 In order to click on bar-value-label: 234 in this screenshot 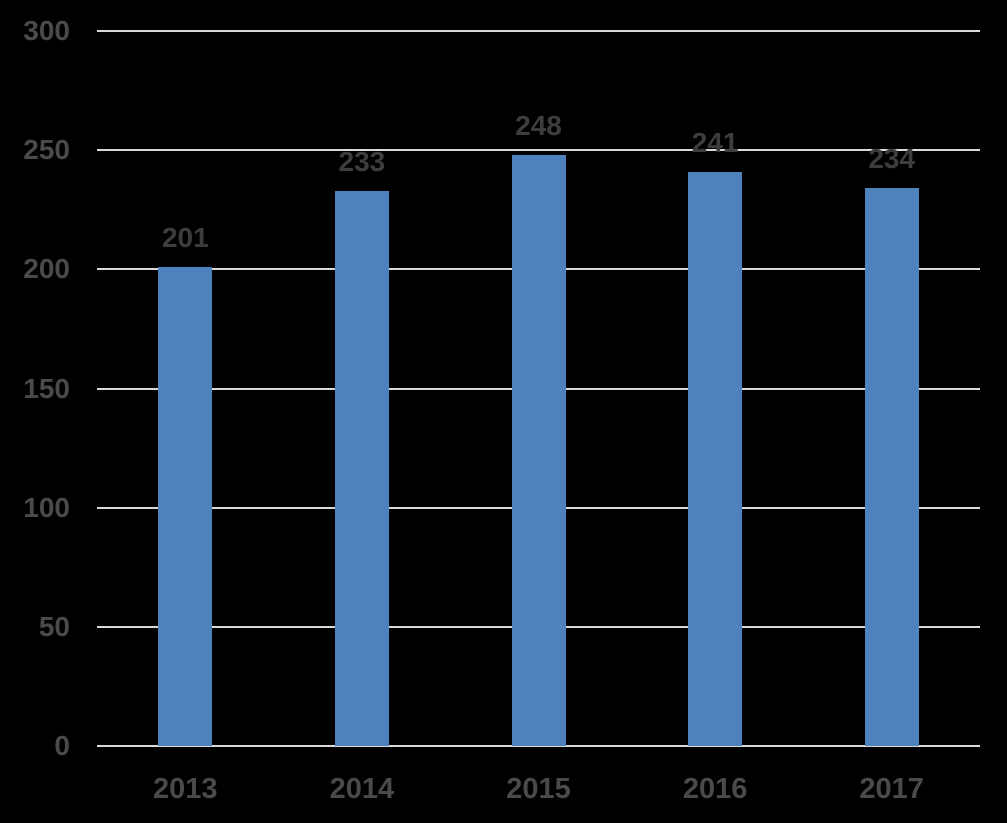, I will do `click(892, 159)`.